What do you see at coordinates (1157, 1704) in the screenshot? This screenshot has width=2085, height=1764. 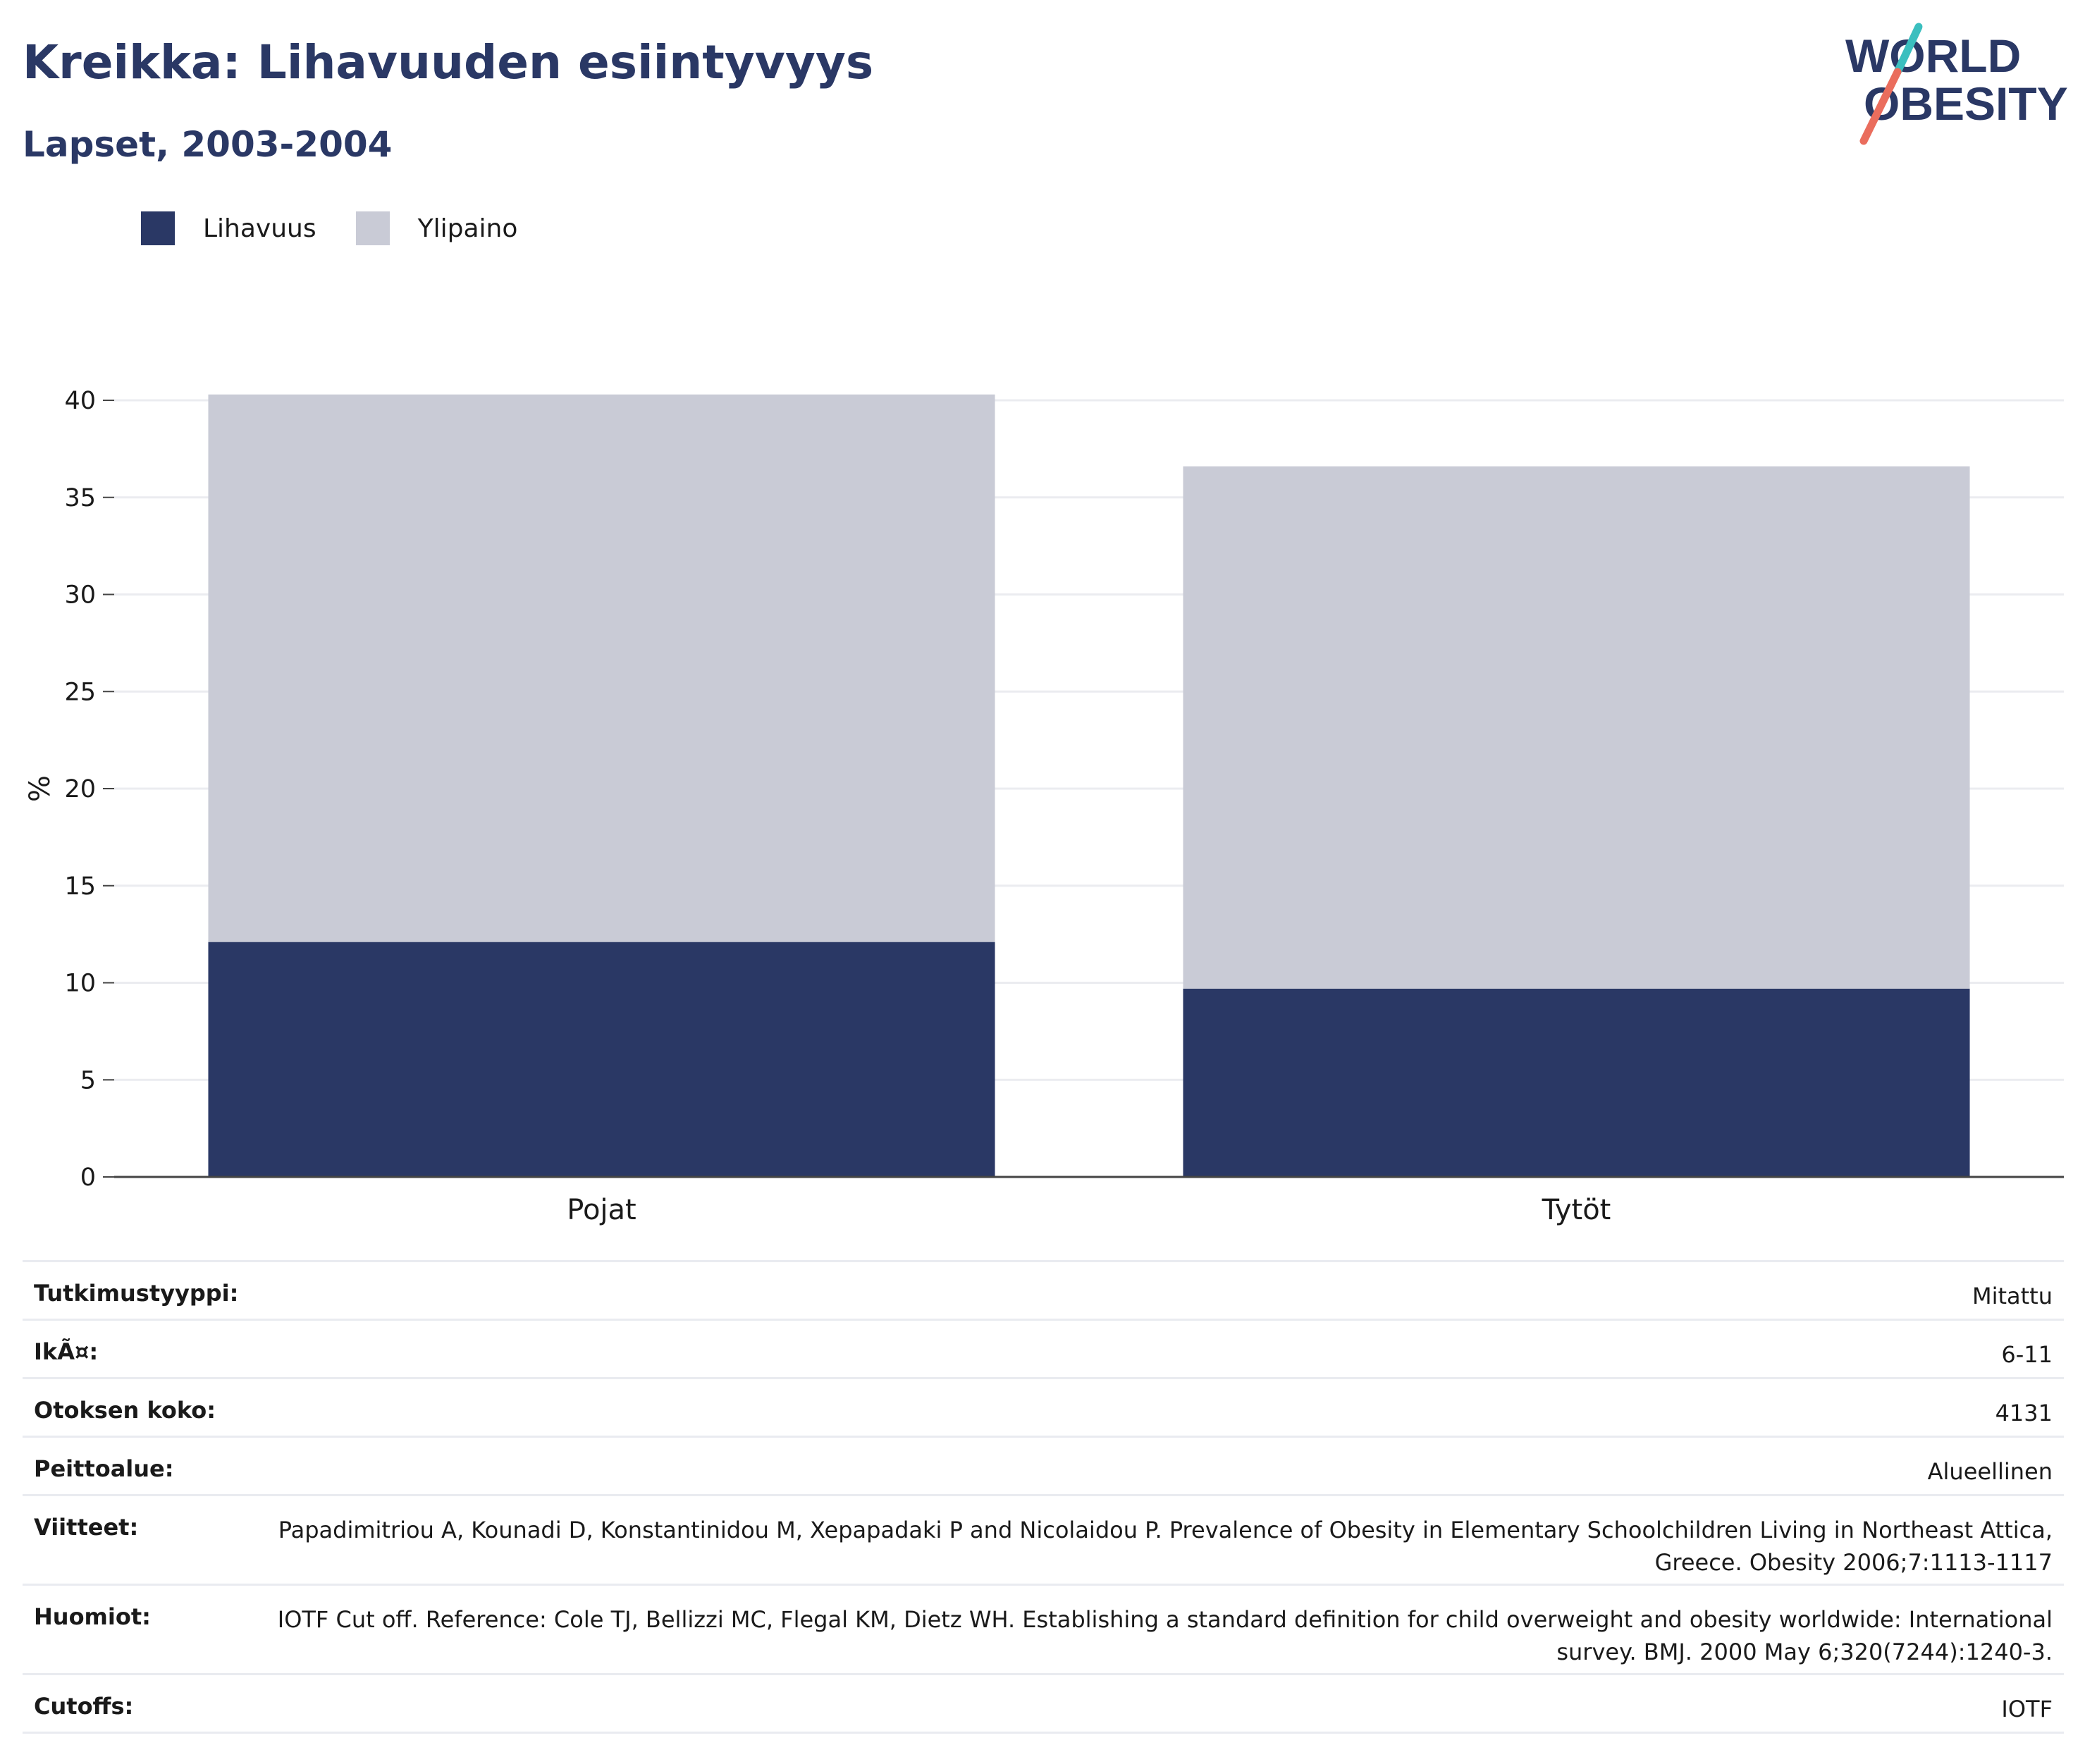 I see `detail-value: IOTF` at bounding box center [1157, 1704].